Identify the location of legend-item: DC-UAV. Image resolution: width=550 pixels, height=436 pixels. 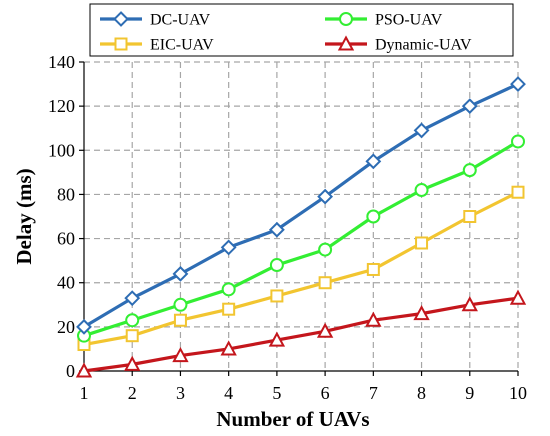
(155, 20).